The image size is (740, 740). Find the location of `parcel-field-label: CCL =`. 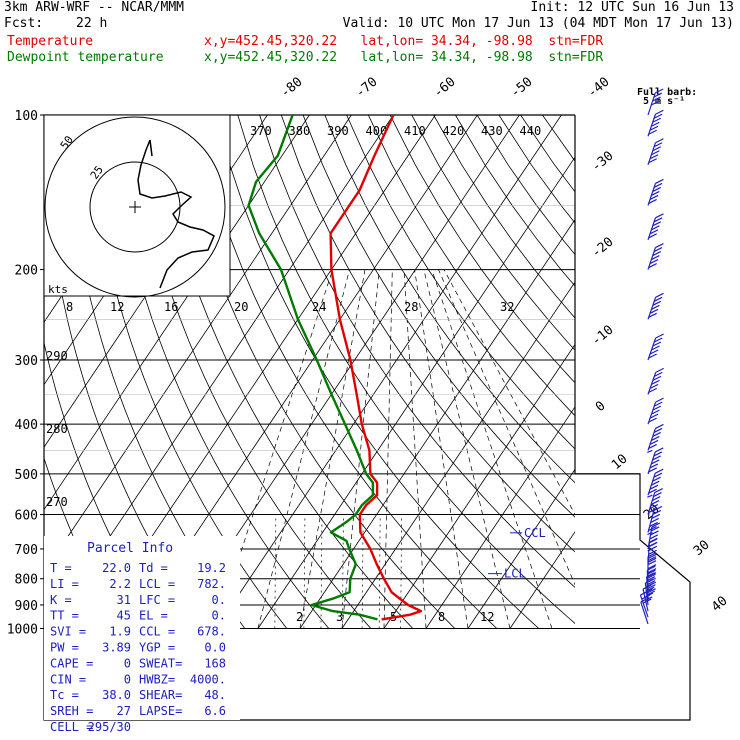

parcel-field-label: CCL = is located at coordinates (157, 632).